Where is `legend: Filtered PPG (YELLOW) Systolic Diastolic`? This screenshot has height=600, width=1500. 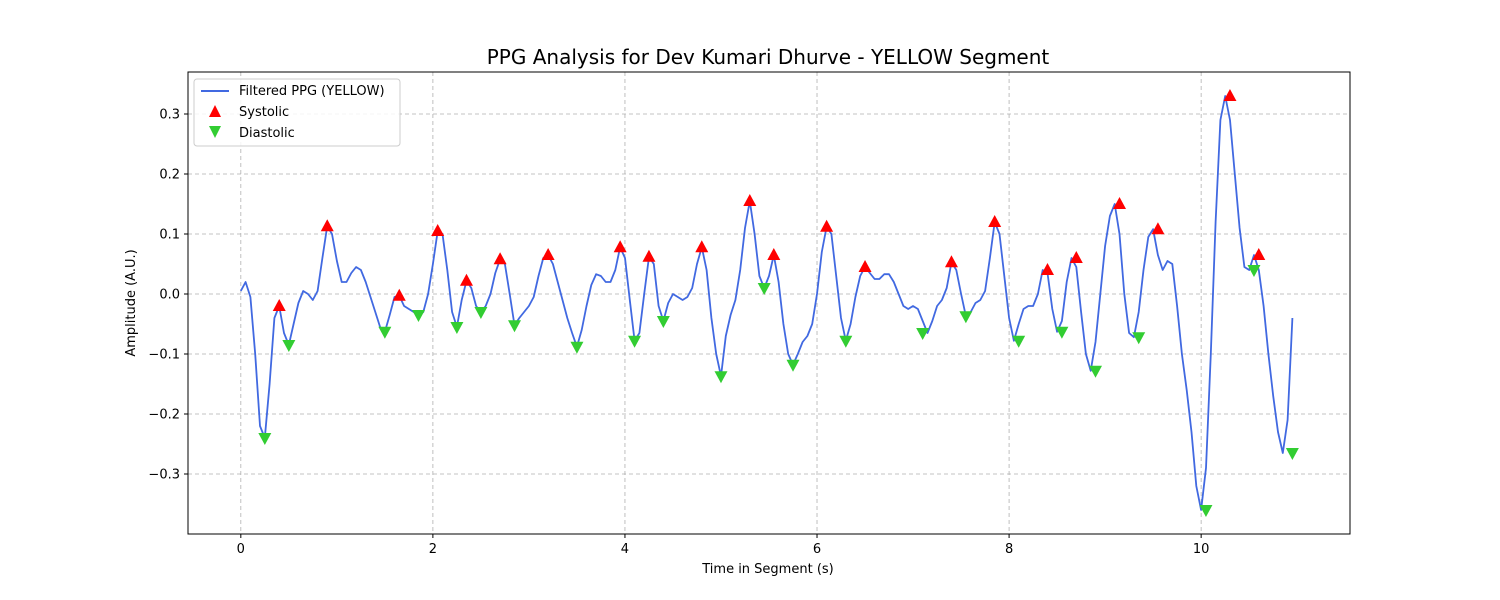
legend: Filtered PPG (YELLOW) Systolic Diastolic is located at coordinates (297, 112).